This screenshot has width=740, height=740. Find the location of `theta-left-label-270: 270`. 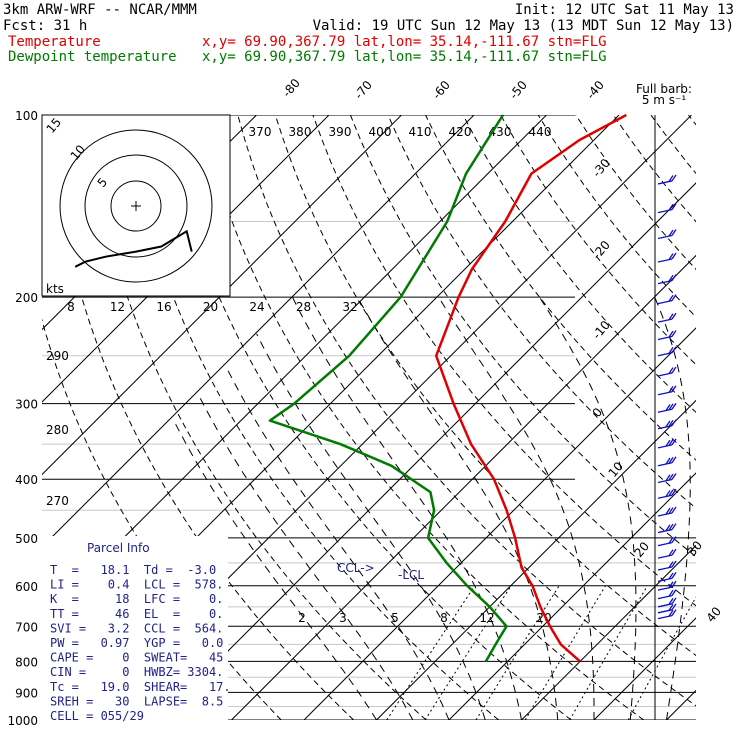

theta-left-label-270: 270 is located at coordinates (57, 501).